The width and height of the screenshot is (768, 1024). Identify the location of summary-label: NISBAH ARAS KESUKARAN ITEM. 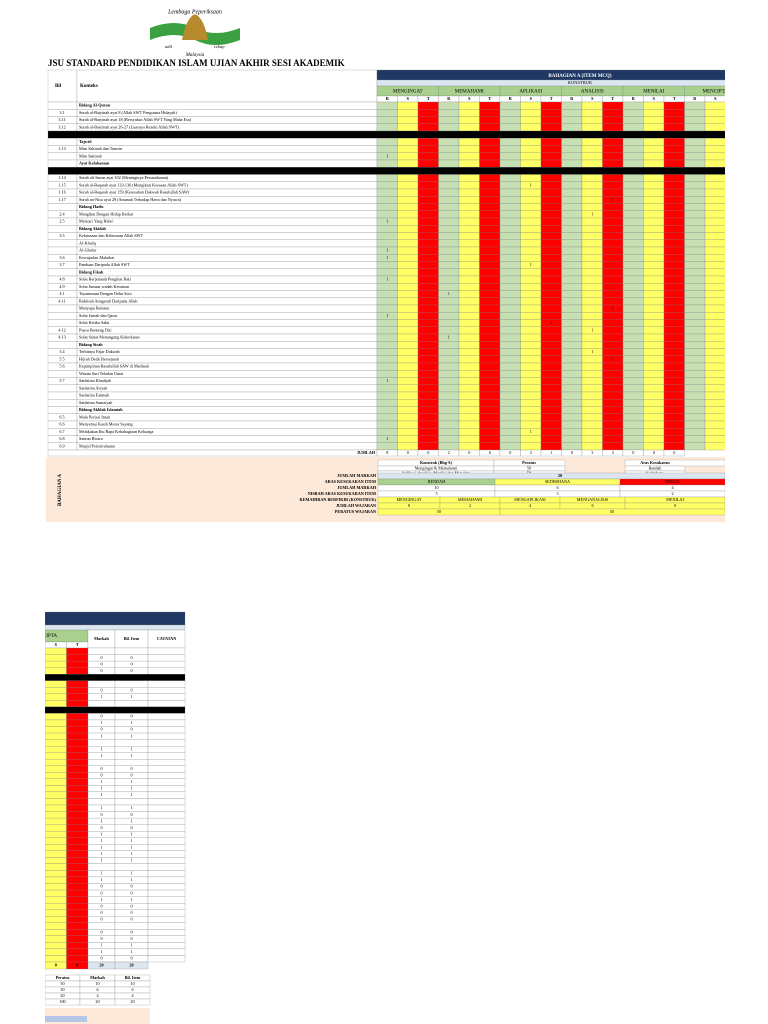
(342, 493).